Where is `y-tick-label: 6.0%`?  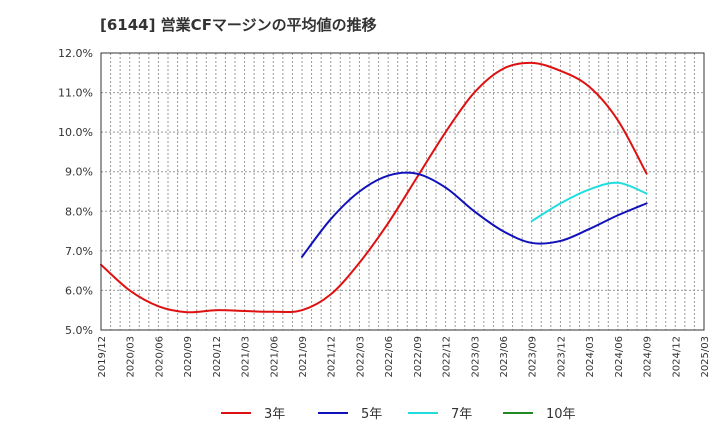
y-tick-label: 6.0% is located at coordinates (79, 290).